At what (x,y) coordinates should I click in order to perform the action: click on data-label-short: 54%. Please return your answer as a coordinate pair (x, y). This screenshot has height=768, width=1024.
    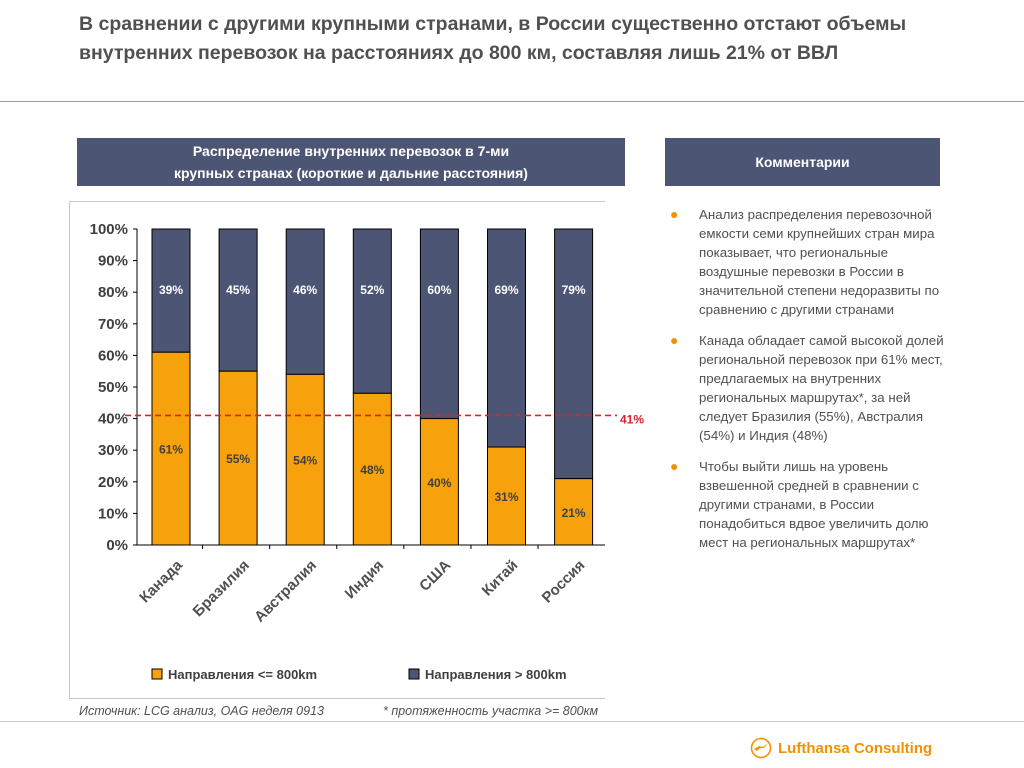
    Looking at the image, I should click on (305, 461).